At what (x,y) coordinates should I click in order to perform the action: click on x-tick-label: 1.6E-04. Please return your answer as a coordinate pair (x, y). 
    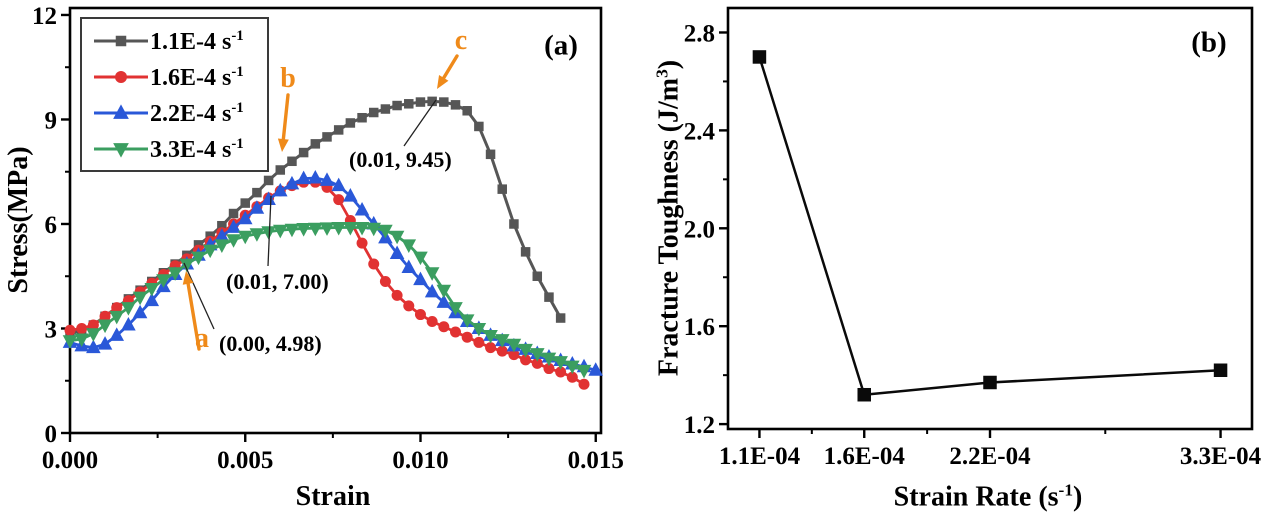
    Looking at the image, I should click on (865, 456).